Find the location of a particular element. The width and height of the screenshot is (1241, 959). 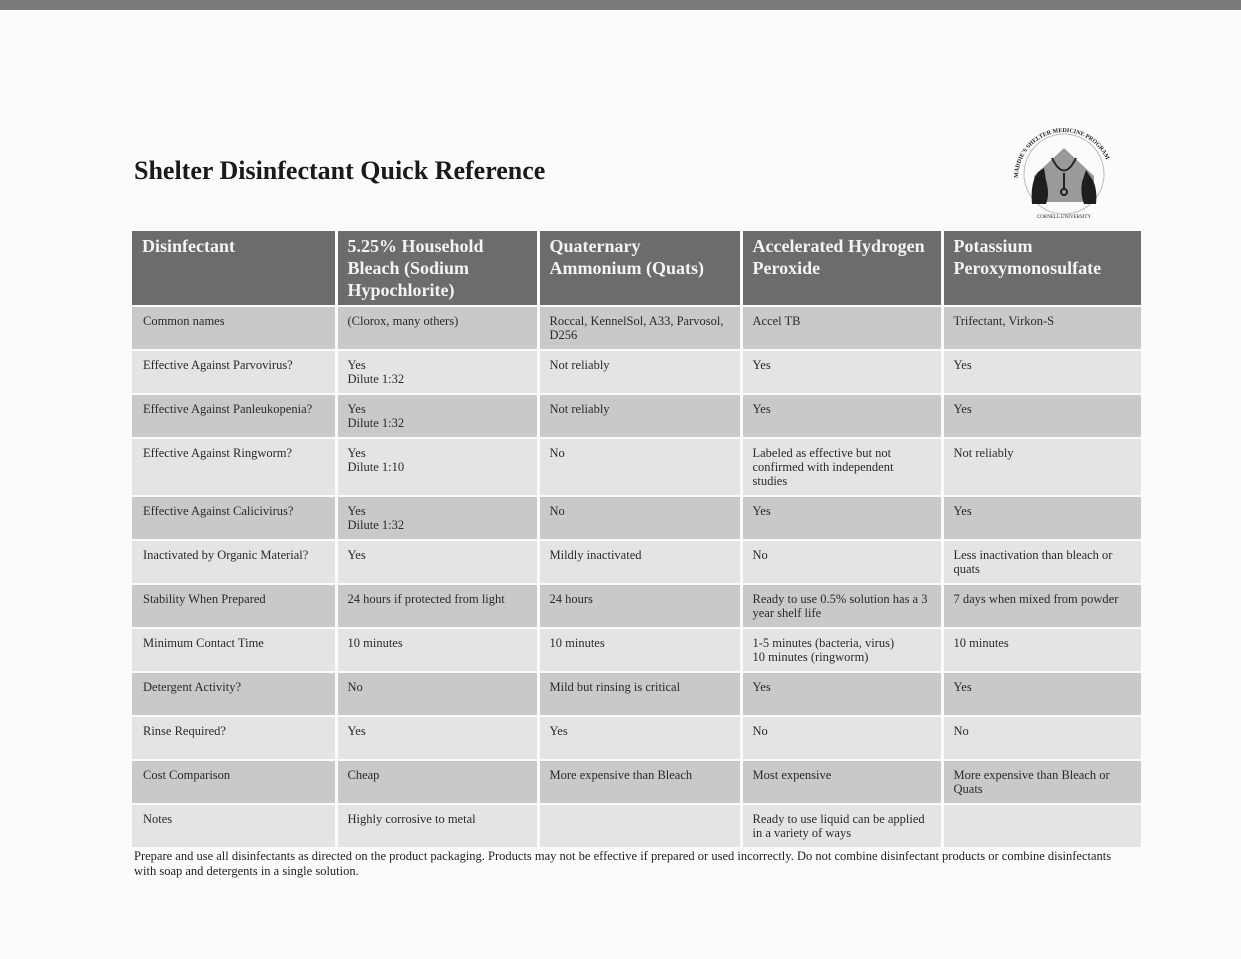

table-cell: Roccal, KennelSol, A33, Parvosol, D256 is located at coordinates (640, 327).